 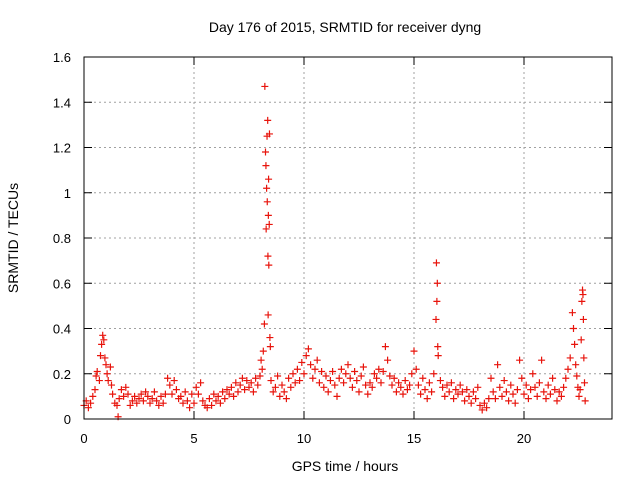 I want to click on y-tick-label: 0, so click(x=67, y=419).